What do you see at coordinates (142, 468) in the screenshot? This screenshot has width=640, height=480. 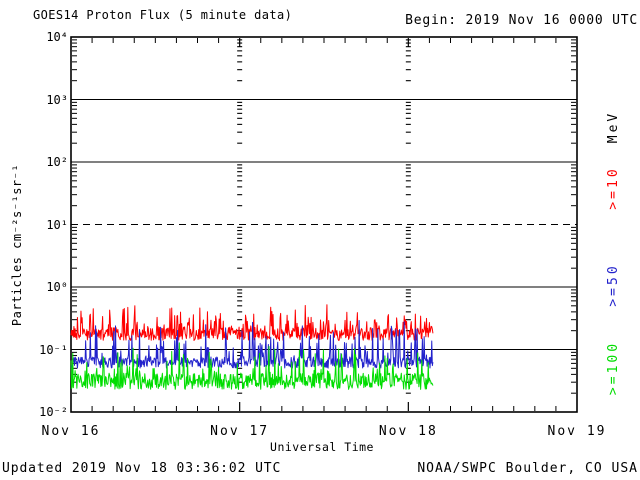 I see `updated-timestamp: Updated 2019 Nov 18 03:36:02 UTC` at bounding box center [142, 468].